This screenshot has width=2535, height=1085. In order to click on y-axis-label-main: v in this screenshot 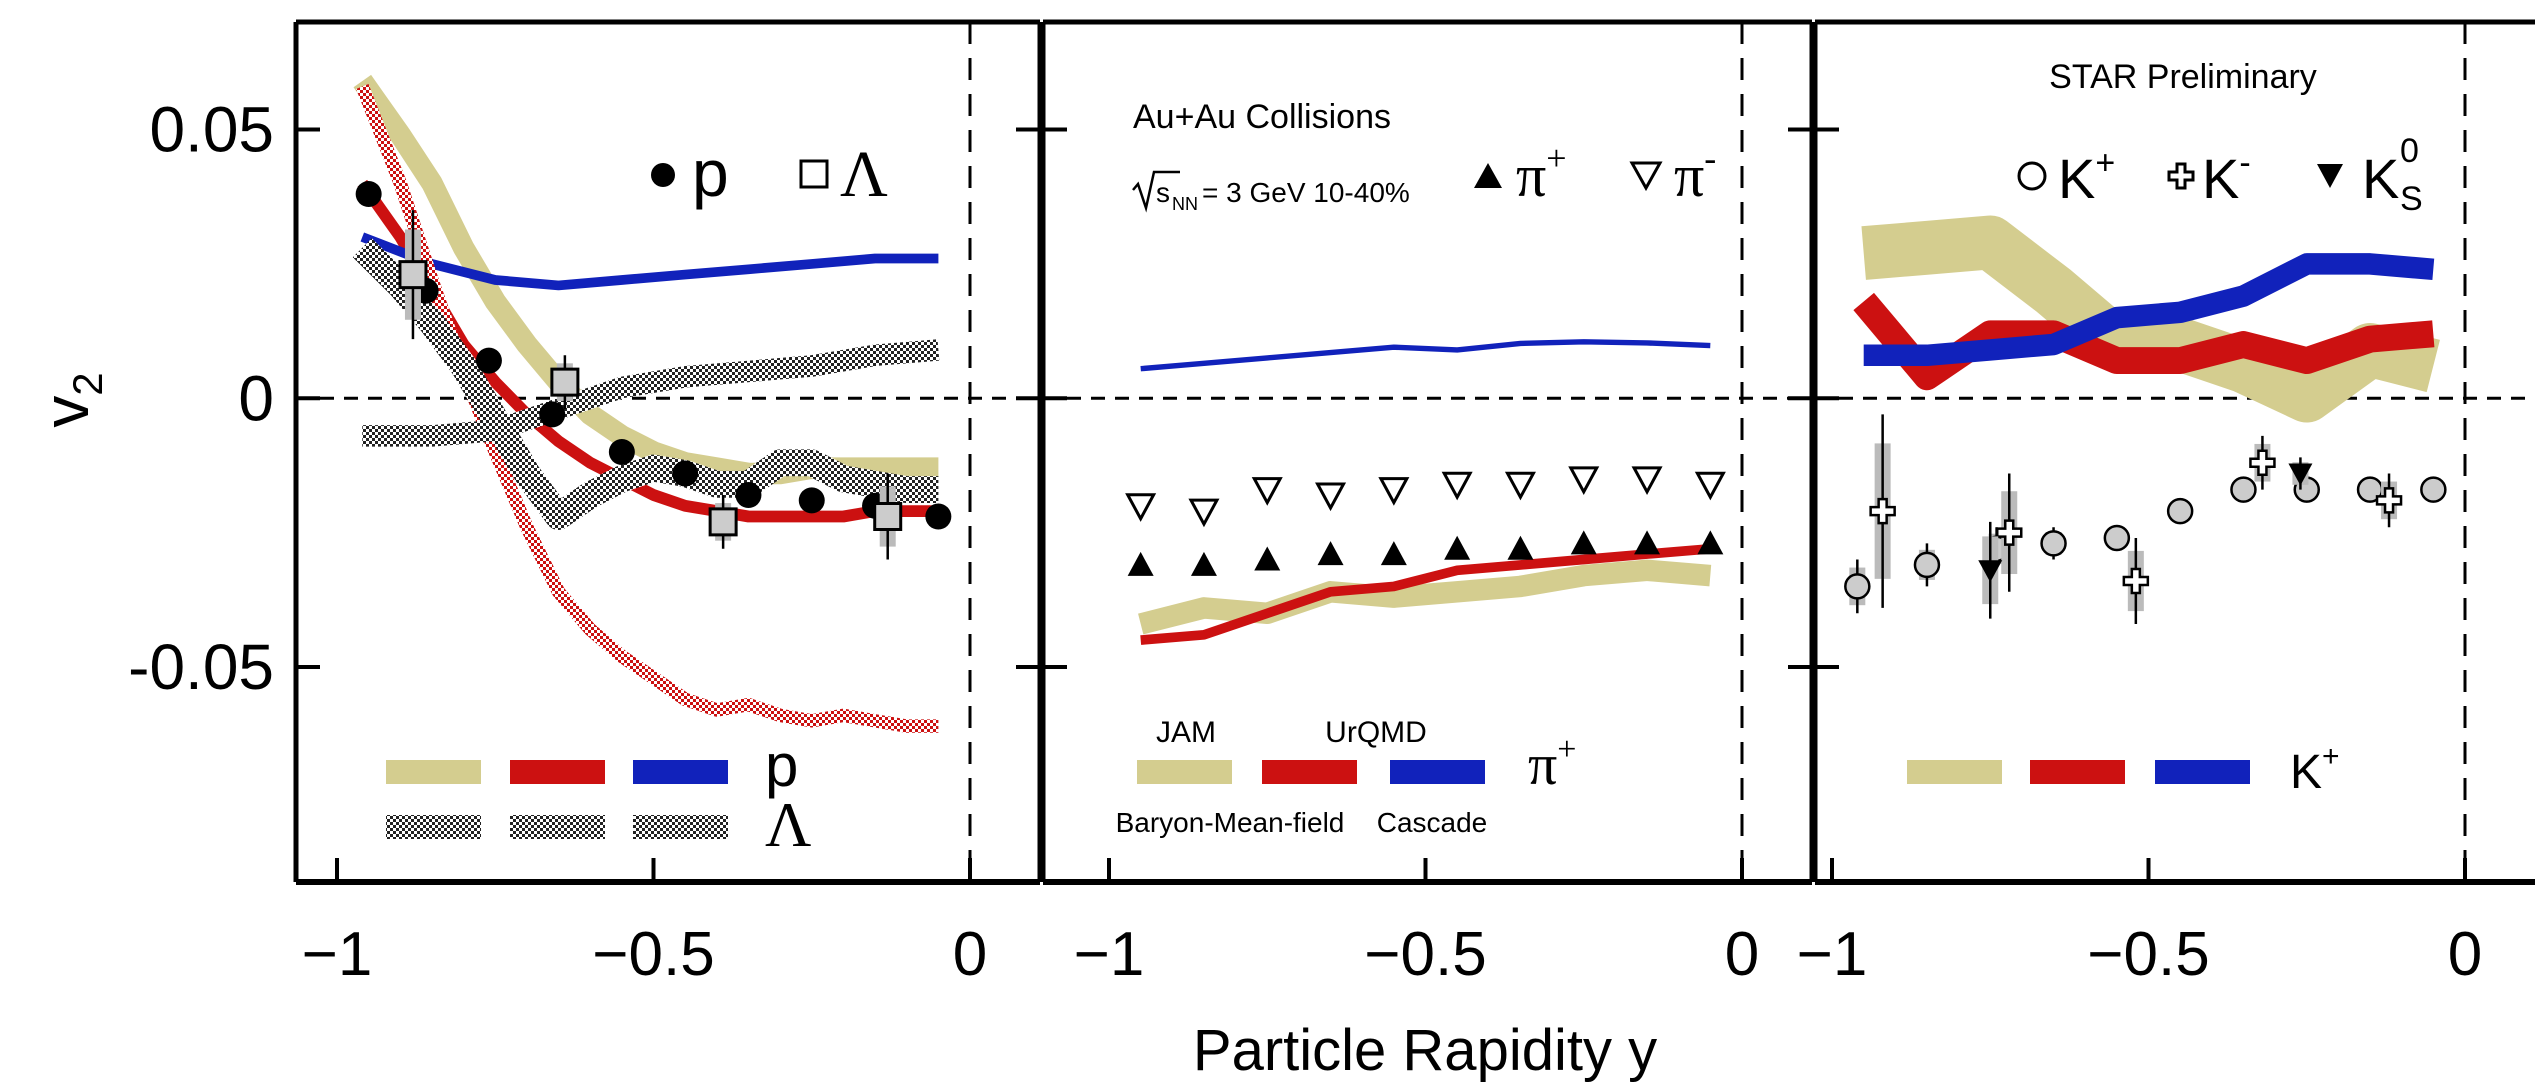, I will do `click(66, 412)`.